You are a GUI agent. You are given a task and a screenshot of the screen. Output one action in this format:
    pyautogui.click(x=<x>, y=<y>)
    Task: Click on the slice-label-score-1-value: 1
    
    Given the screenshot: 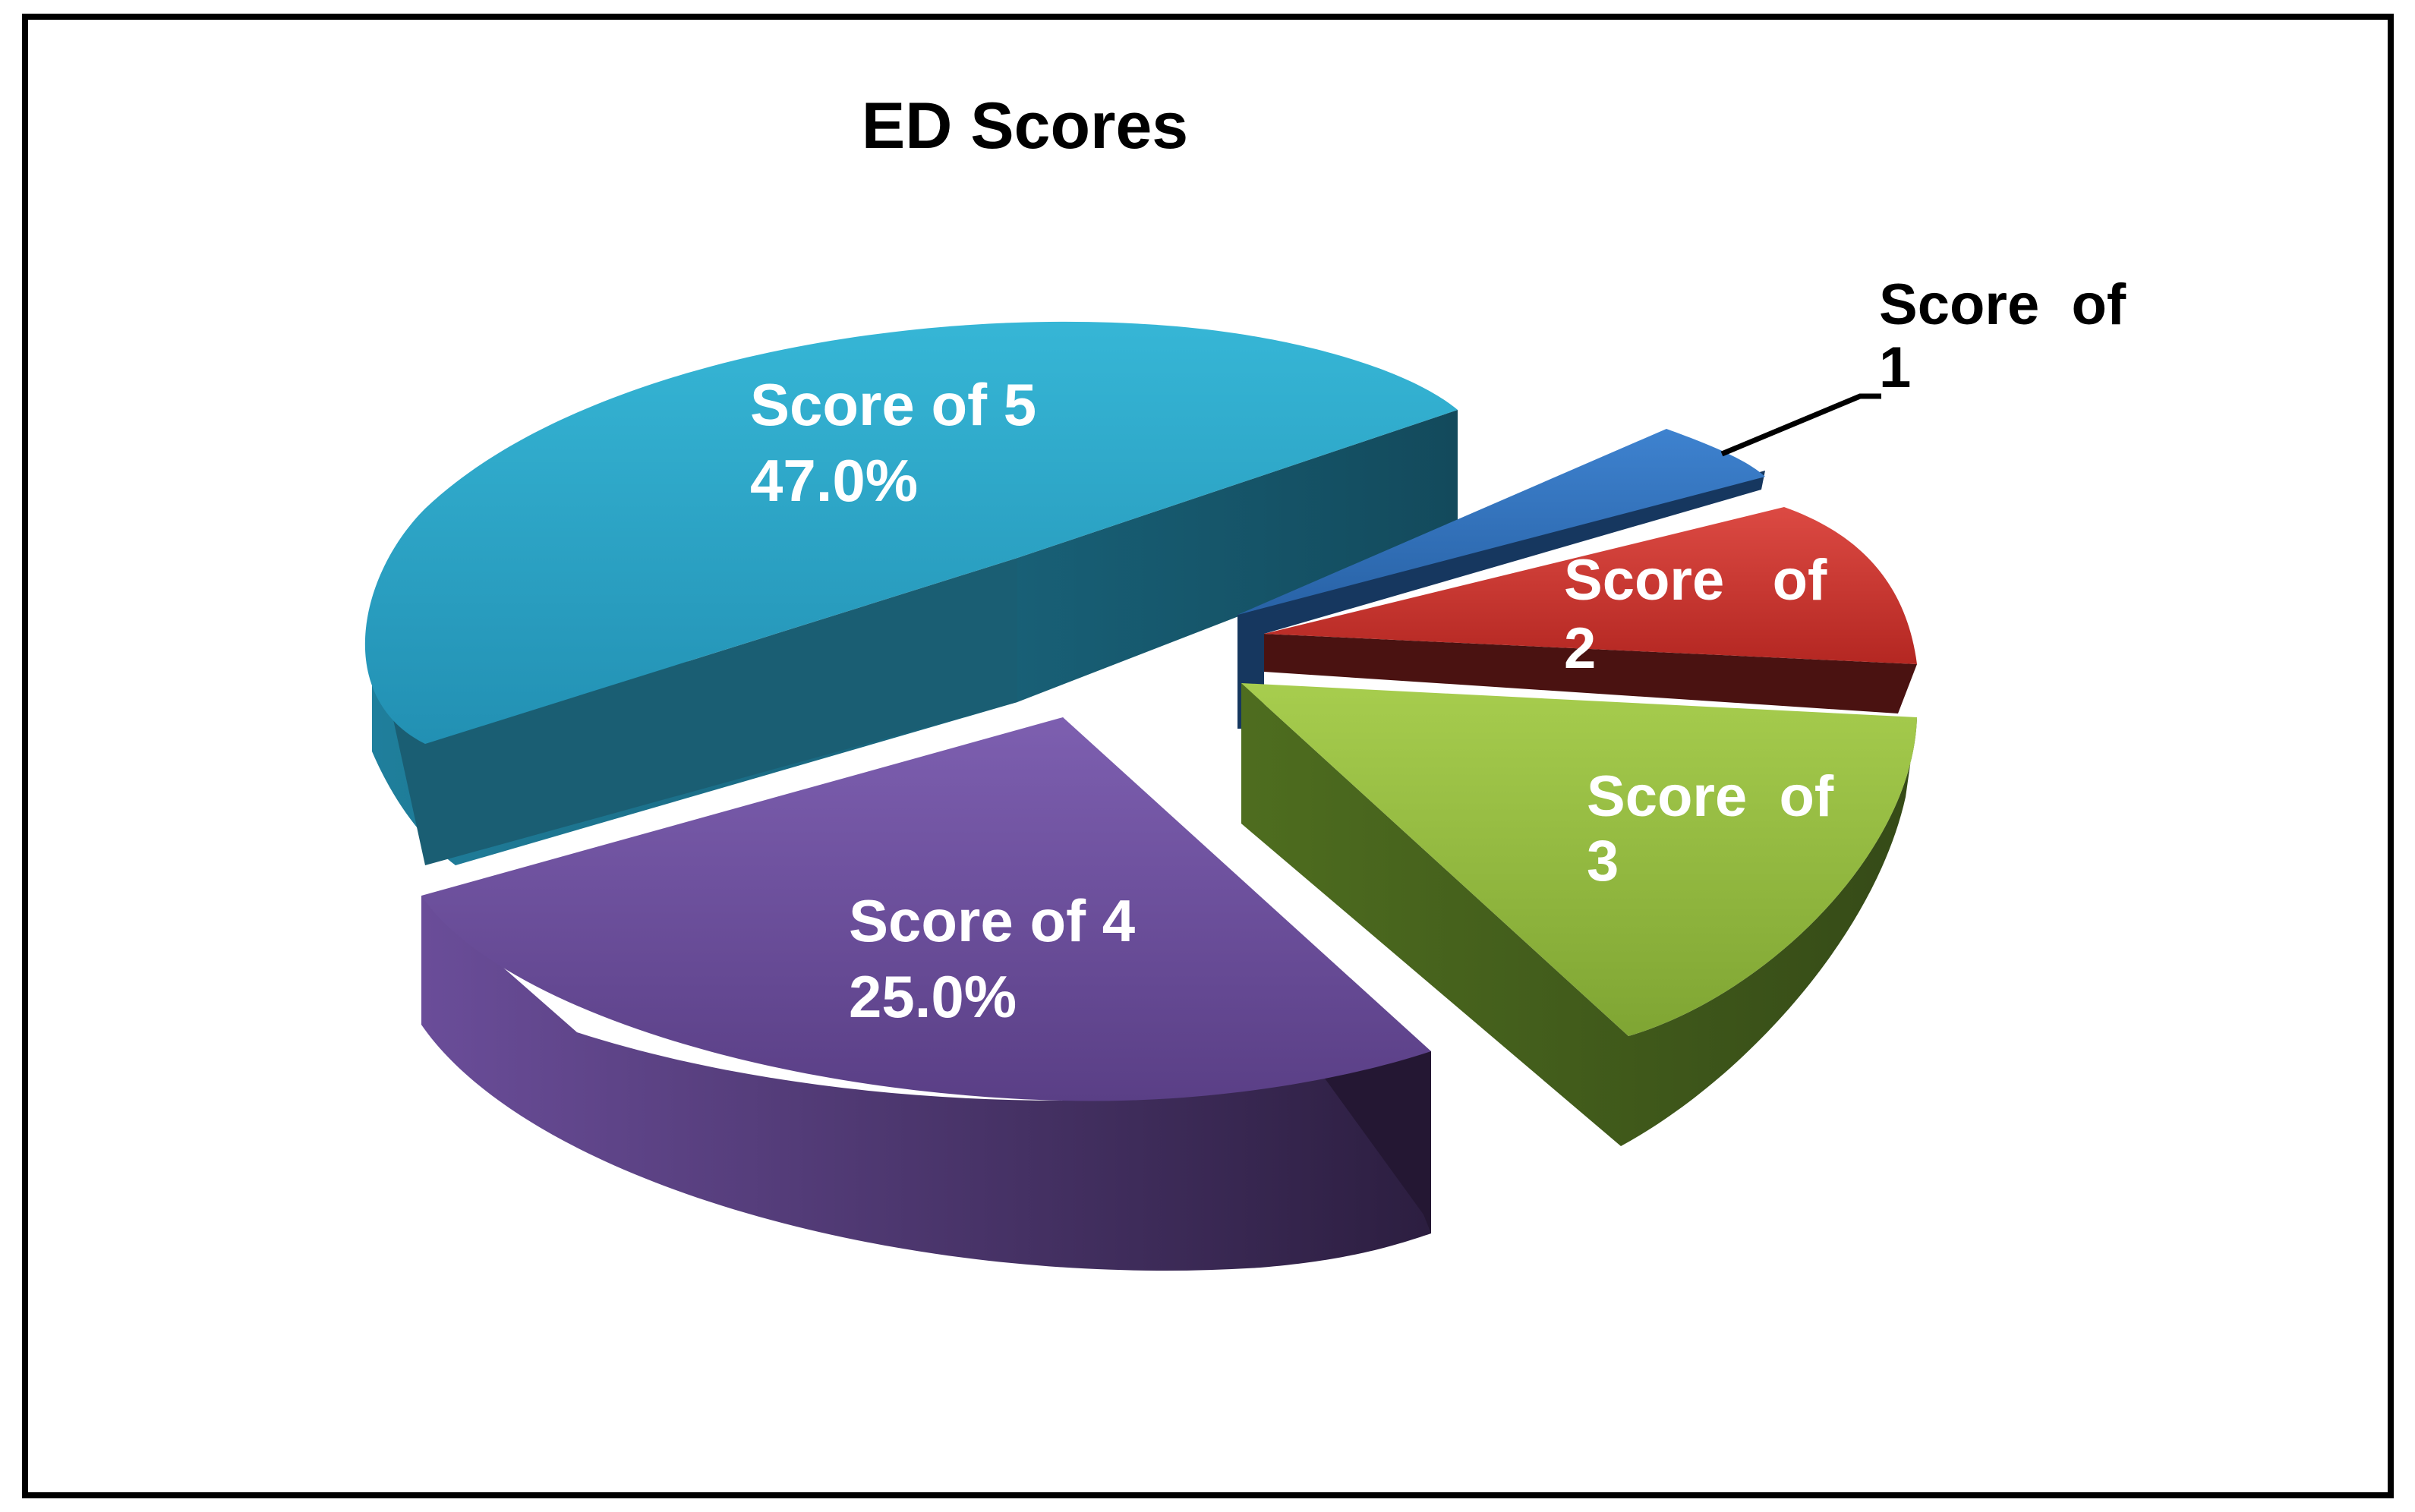 What is the action you would take?
    pyautogui.click(x=1895, y=367)
    